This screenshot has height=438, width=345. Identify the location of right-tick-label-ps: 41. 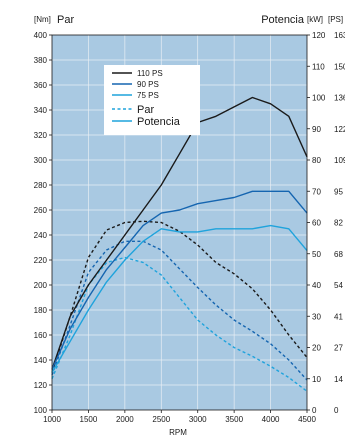
(338, 316).